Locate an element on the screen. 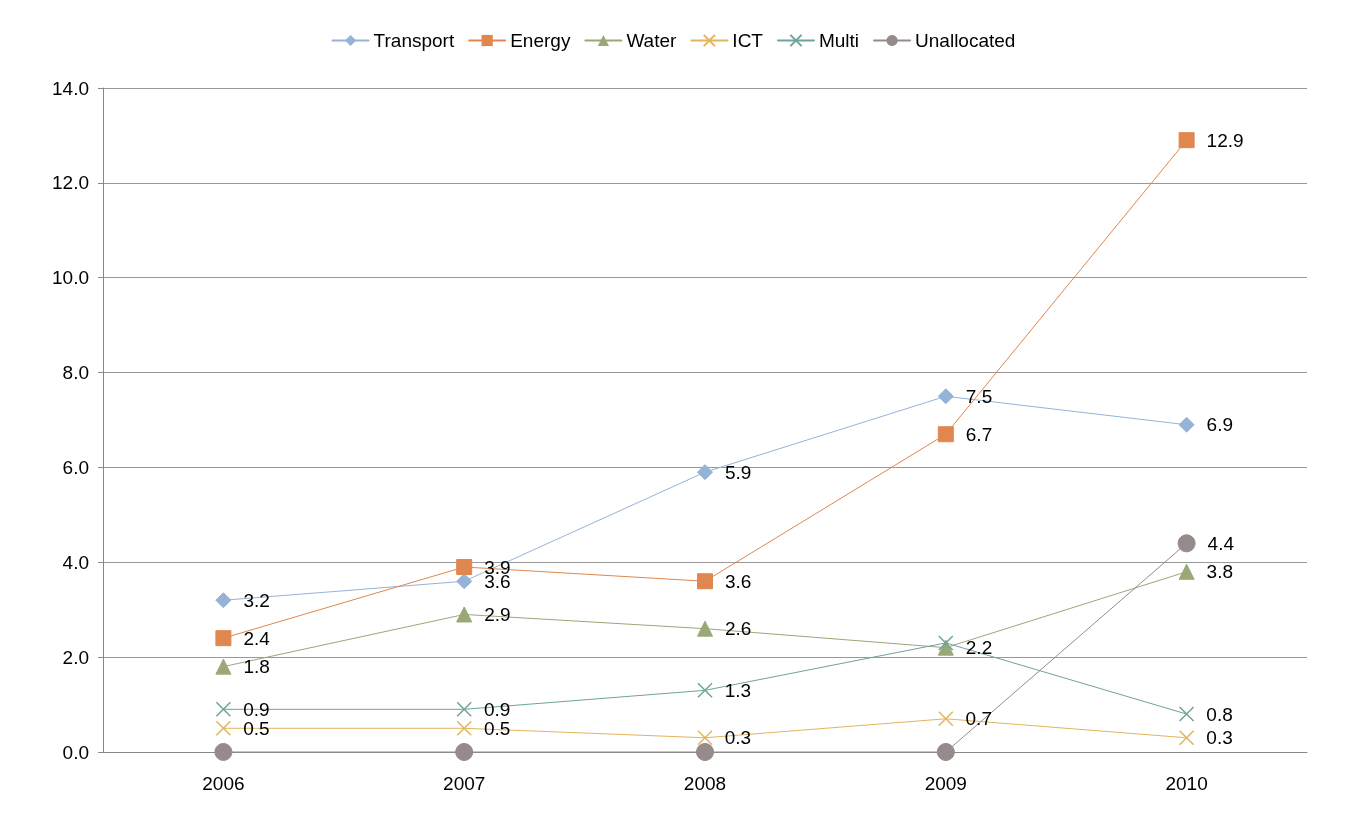  data-label: 4.4 is located at coordinates (1221, 543).